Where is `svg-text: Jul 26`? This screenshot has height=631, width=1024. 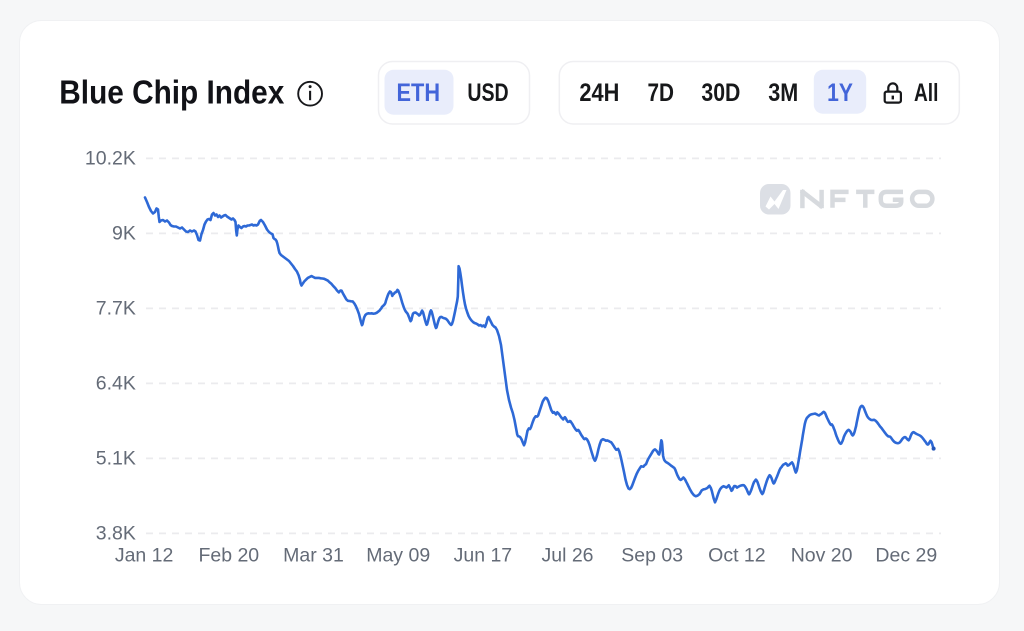 svg-text: Jul 26 is located at coordinates (567, 555).